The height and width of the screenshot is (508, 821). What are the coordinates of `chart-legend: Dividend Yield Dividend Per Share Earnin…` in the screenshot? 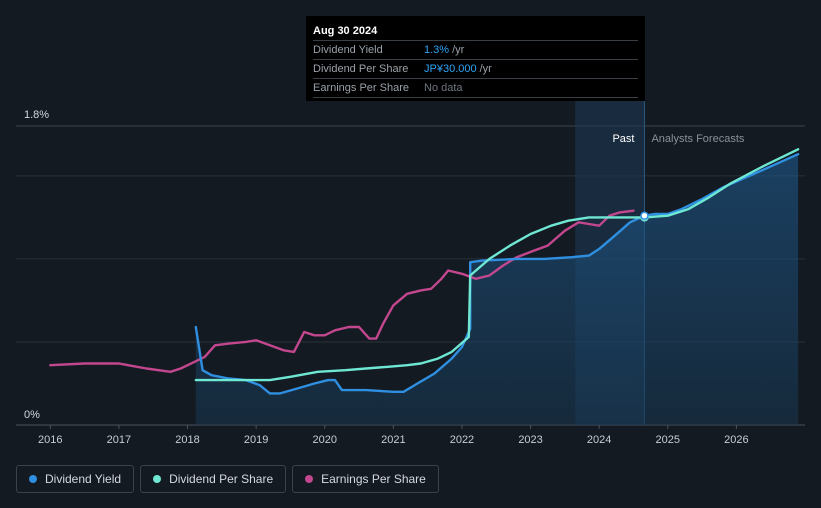 It's located at (227, 479).